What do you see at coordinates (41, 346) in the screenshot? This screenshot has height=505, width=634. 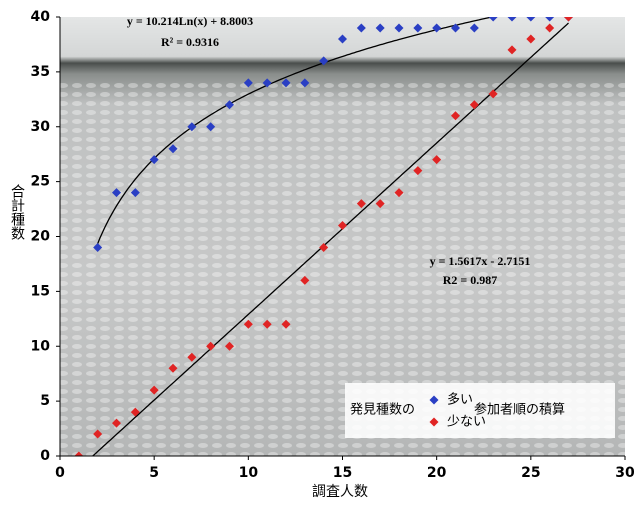 I see `y-tick-label: 10` at bounding box center [41, 346].